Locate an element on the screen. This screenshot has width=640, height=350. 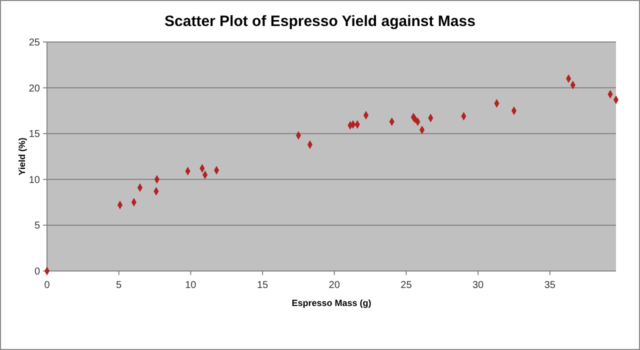
x-tick-label: 30 is located at coordinates (478, 285).